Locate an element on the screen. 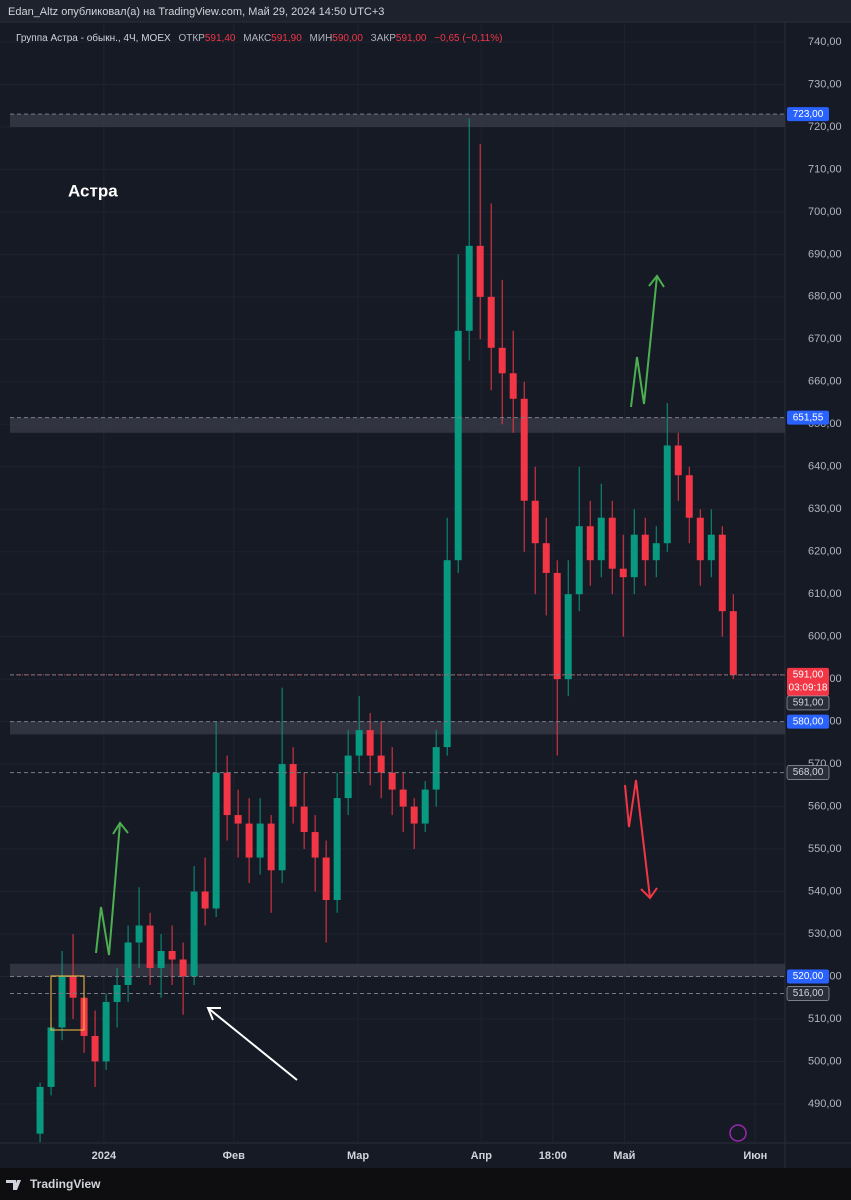  x-tick-label: Июн is located at coordinates (755, 1156).